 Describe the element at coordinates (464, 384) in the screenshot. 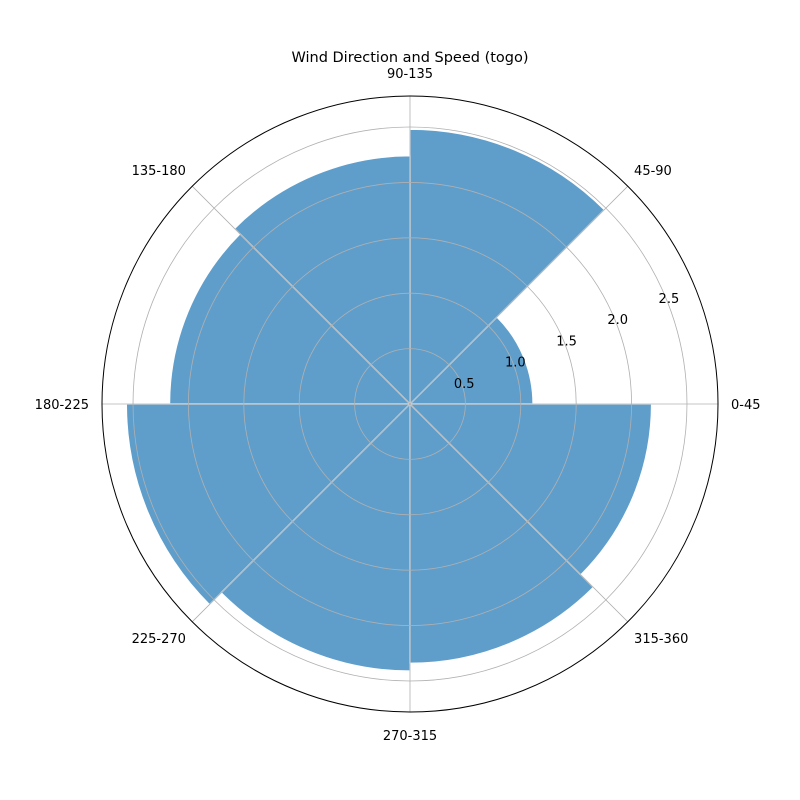

I see `radial-tick-label: 0.5` at that location.